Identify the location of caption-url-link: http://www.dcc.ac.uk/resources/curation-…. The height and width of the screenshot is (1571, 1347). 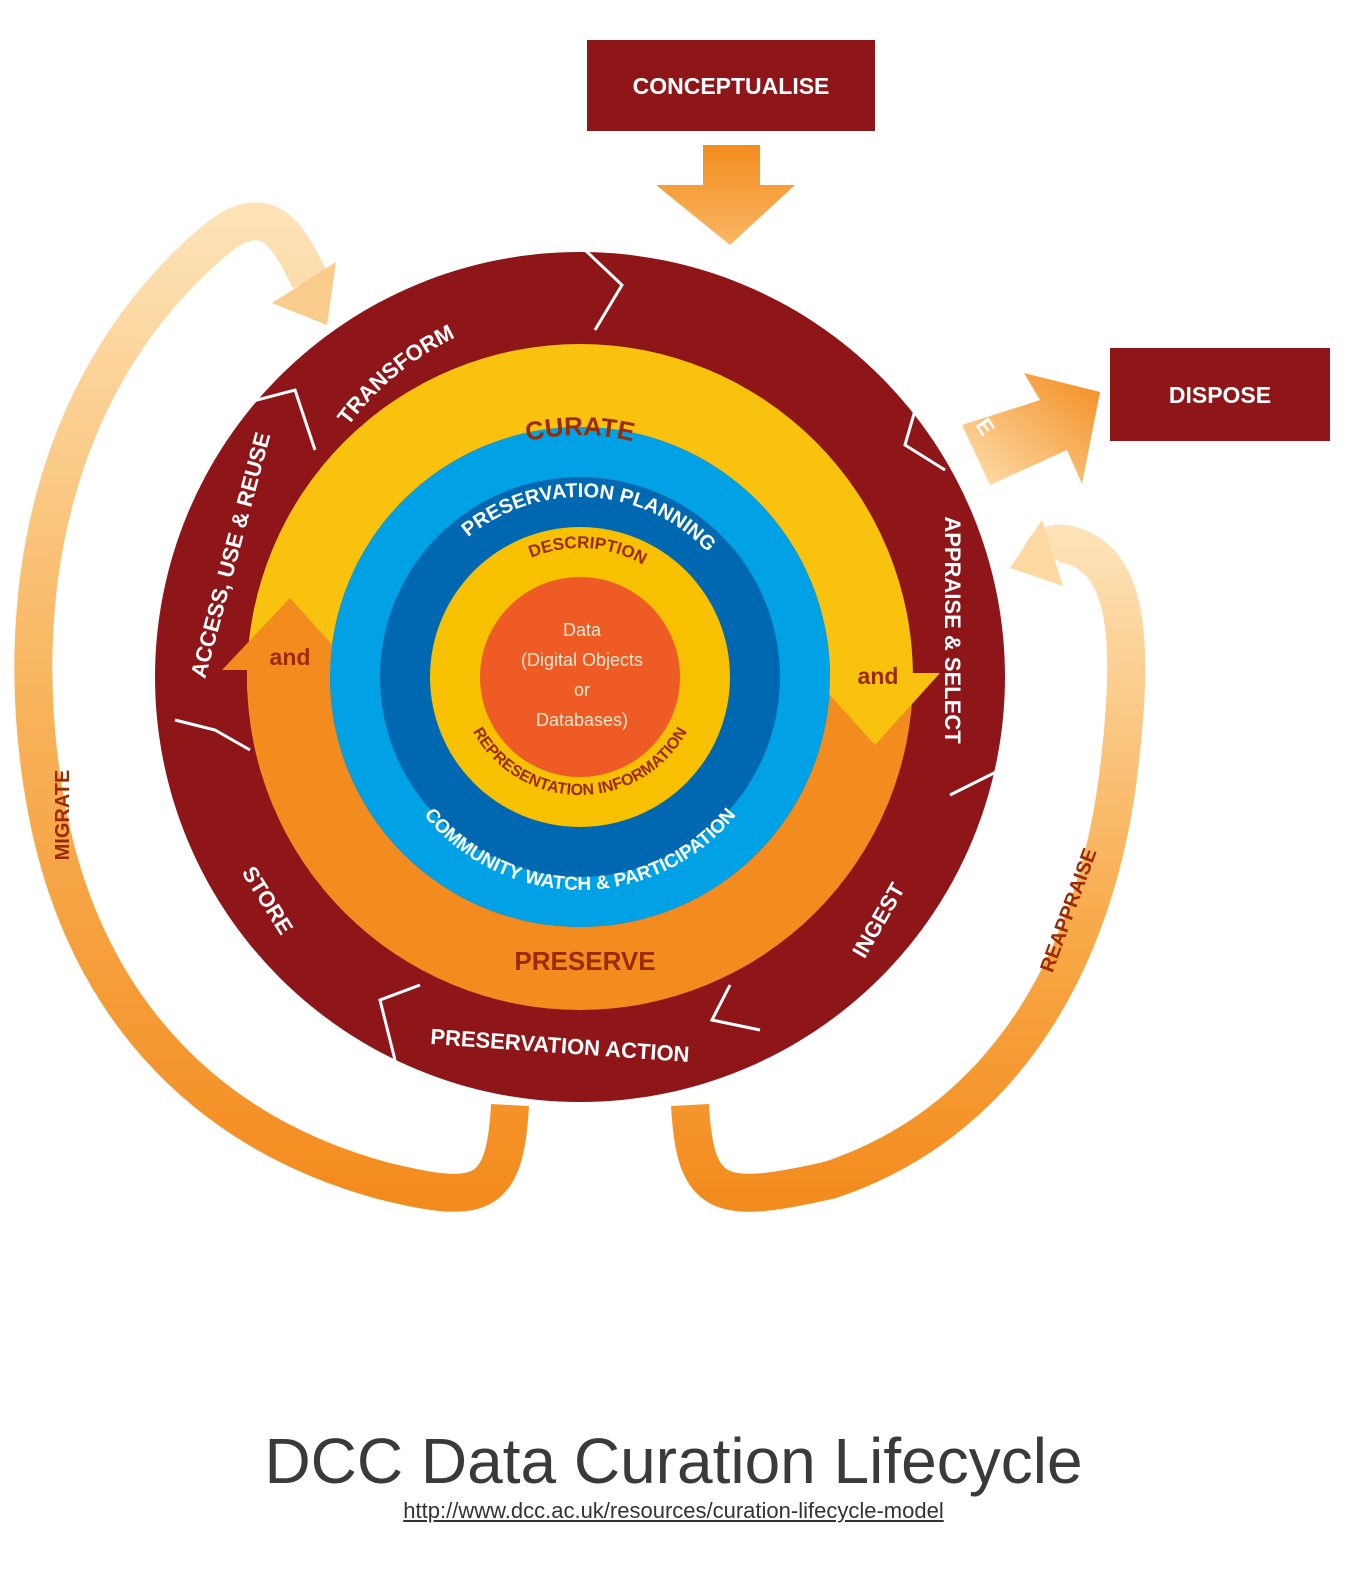
(673, 1510).